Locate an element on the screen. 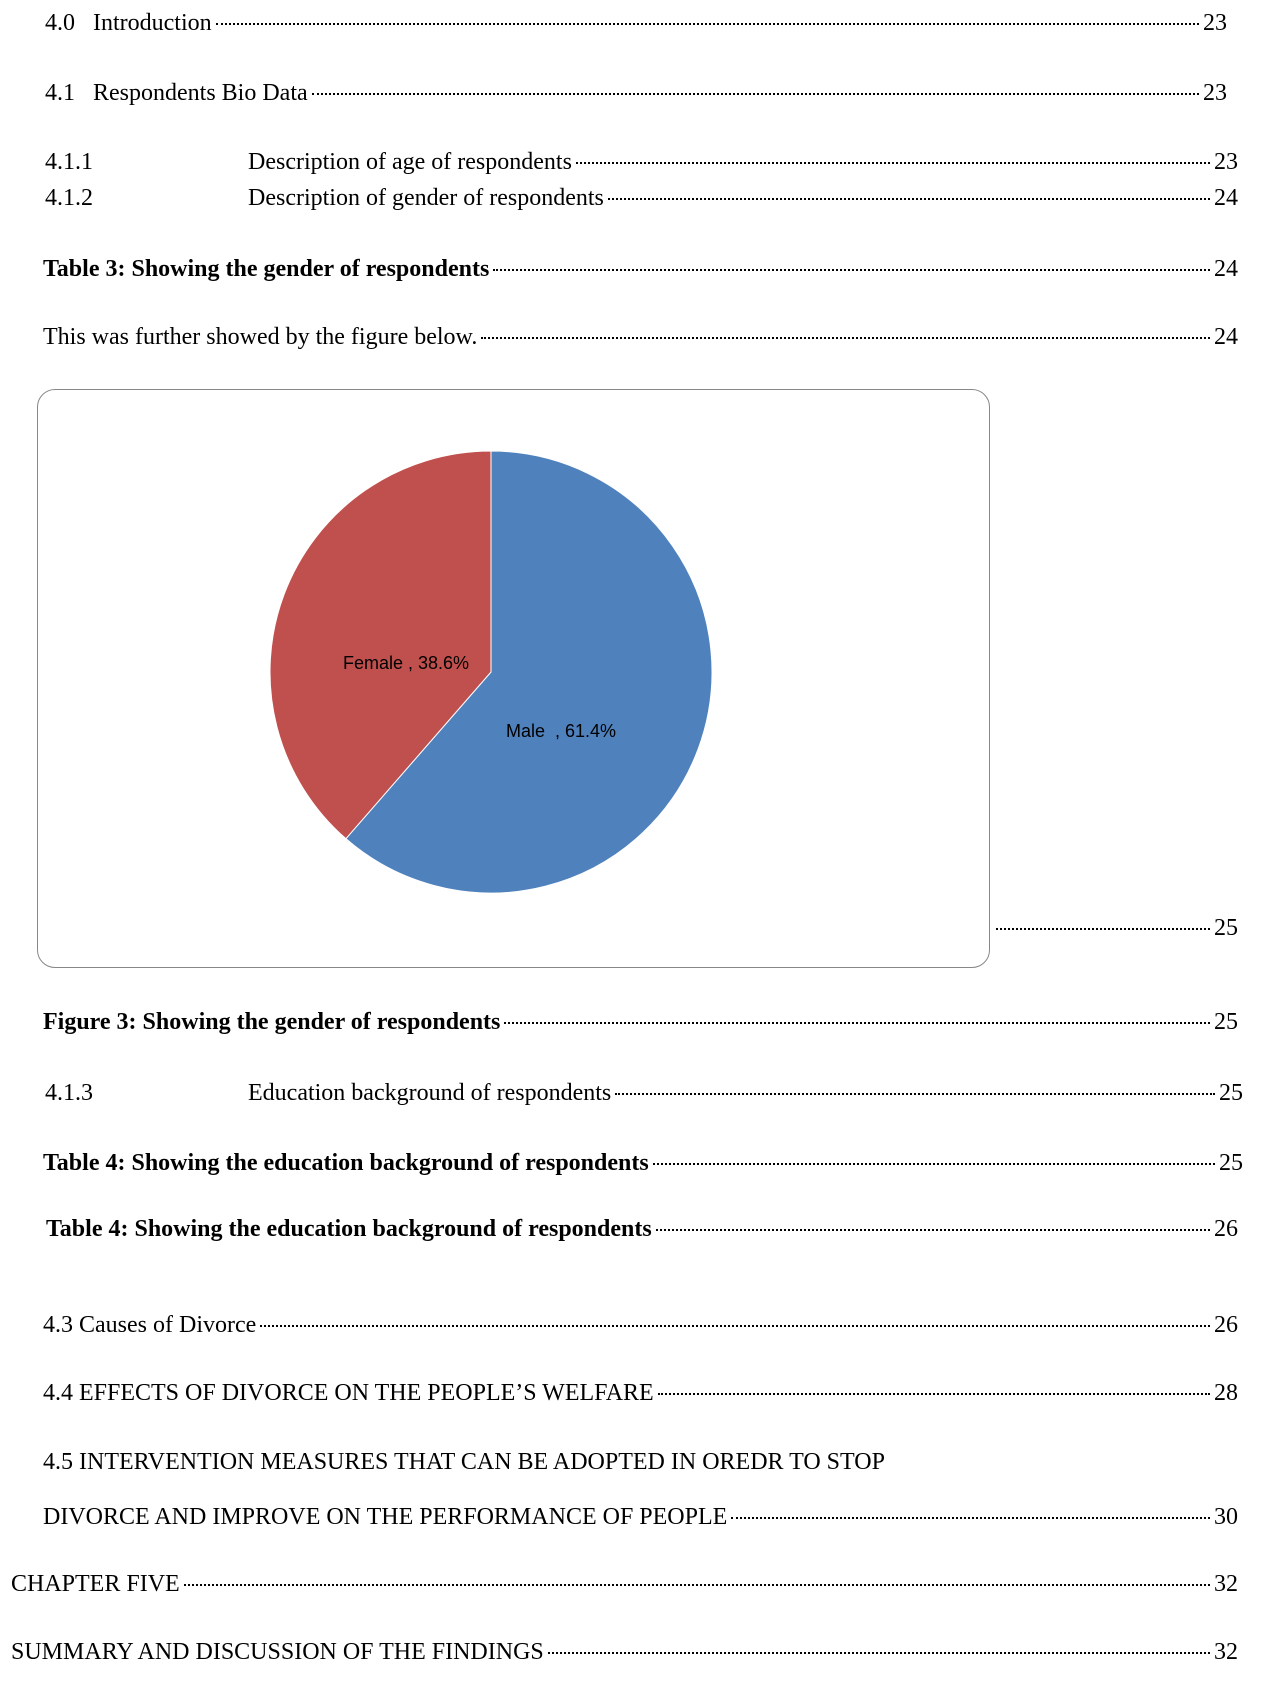  data-label: Male , 61.4% is located at coordinates (561, 731).